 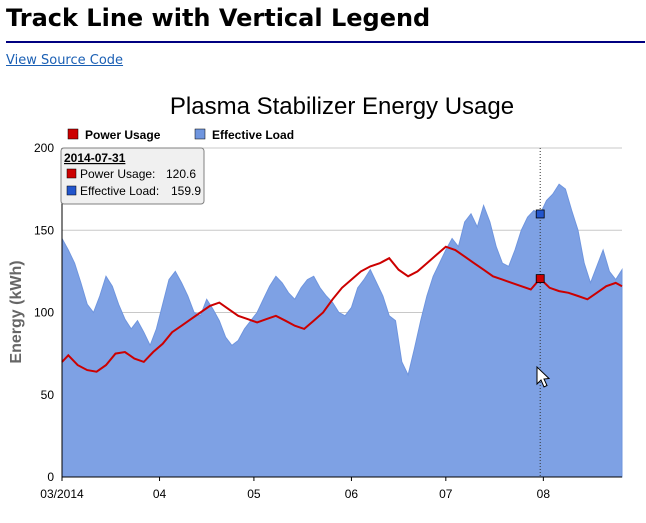 What do you see at coordinates (181, 174) in the screenshot?
I see `tooltip-value-power-usage: 120.6` at bounding box center [181, 174].